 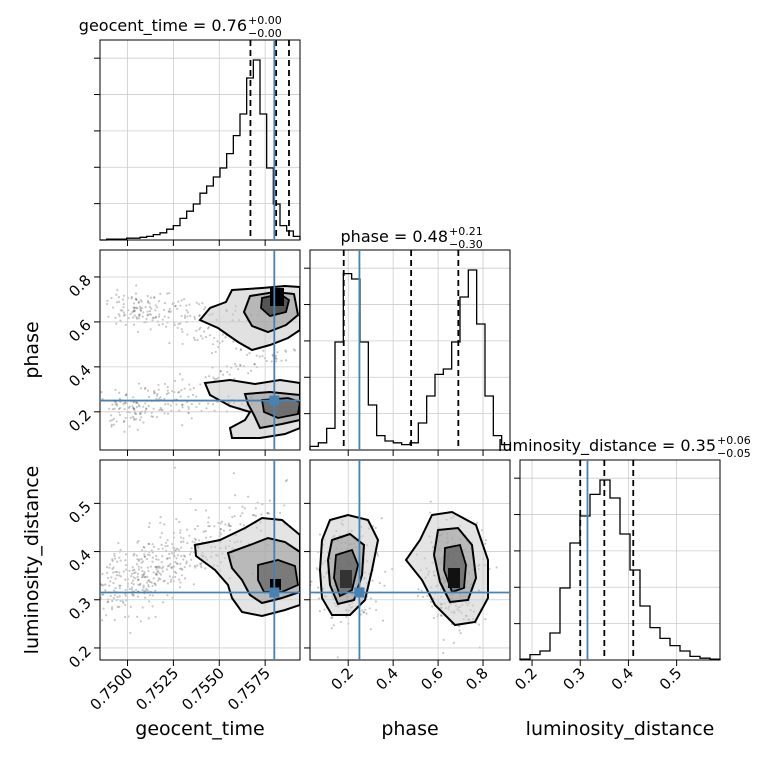 I want to click on title-geocent-time-plus: +0.00, so click(x=265, y=20).